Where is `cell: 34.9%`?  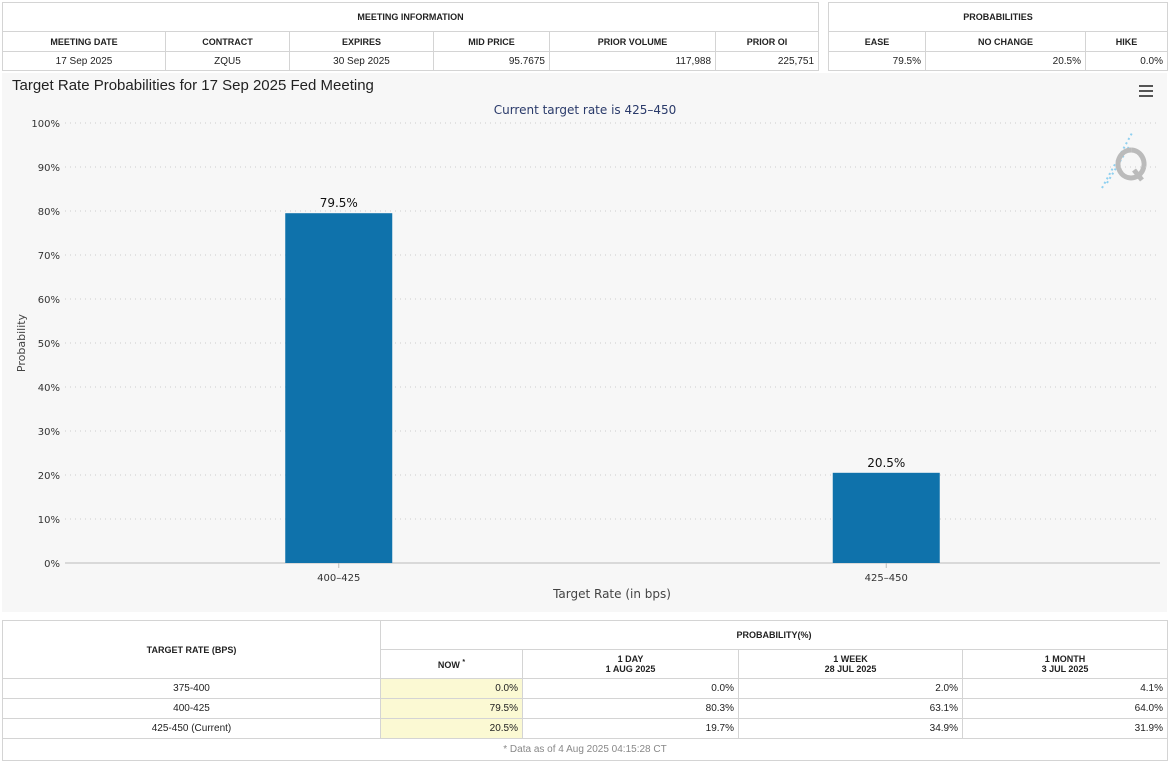
cell: 34.9% is located at coordinates (850, 728).